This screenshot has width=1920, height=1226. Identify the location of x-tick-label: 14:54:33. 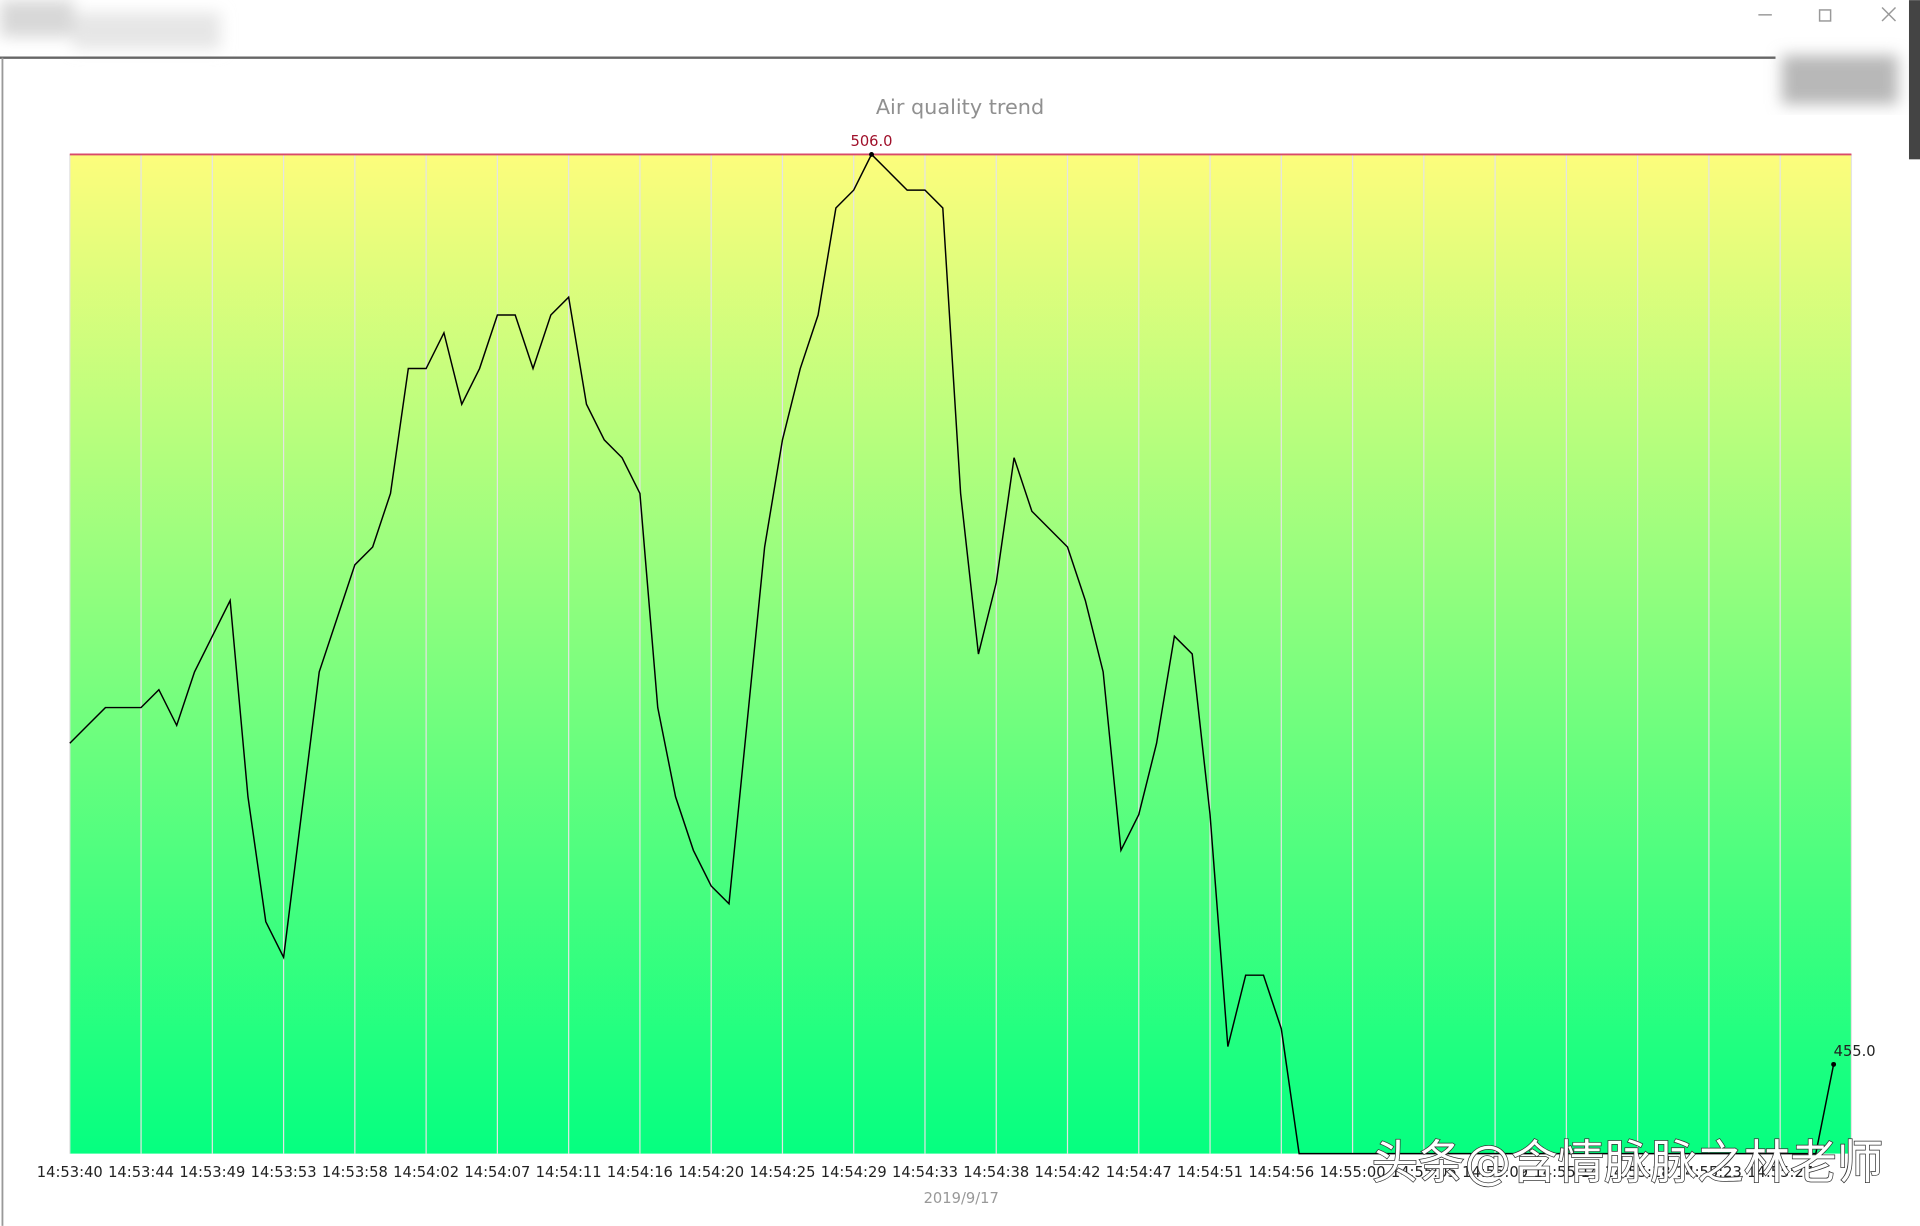
(925, 1172).